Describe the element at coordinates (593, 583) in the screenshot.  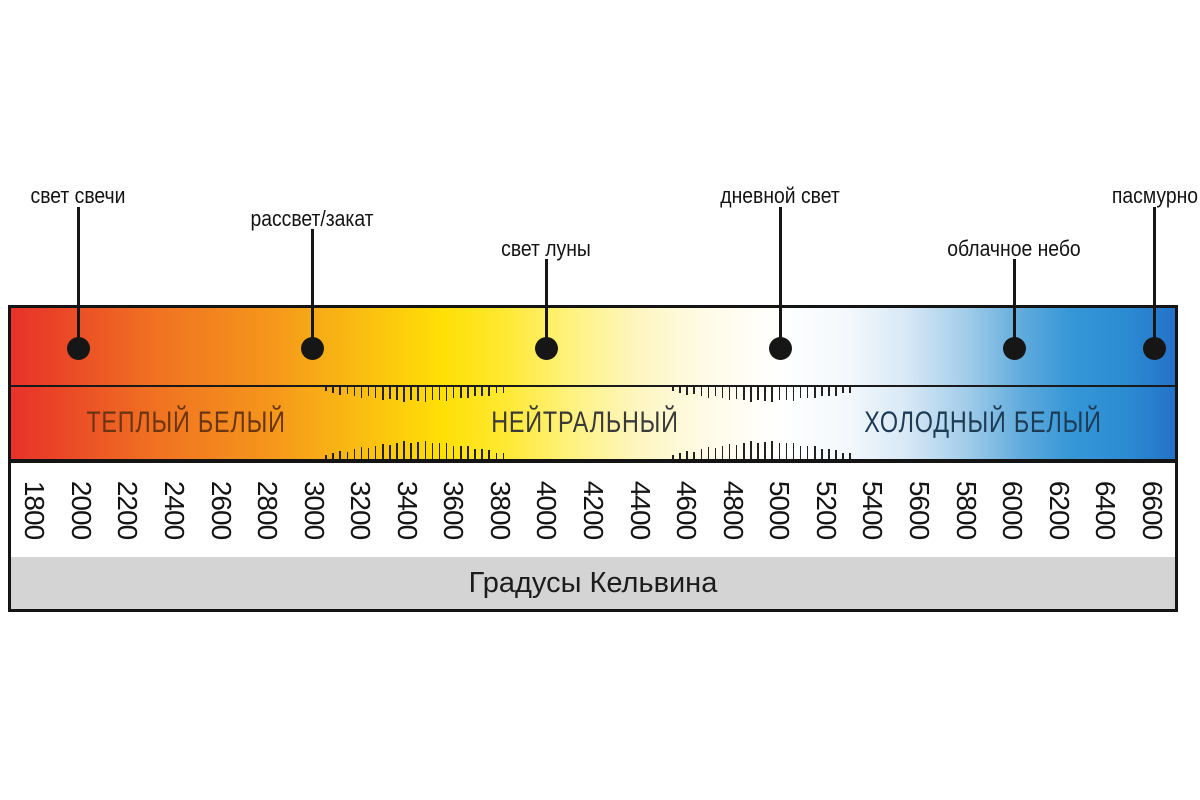
I see `axis-title-bar: Градусы Кельвина` at that location.